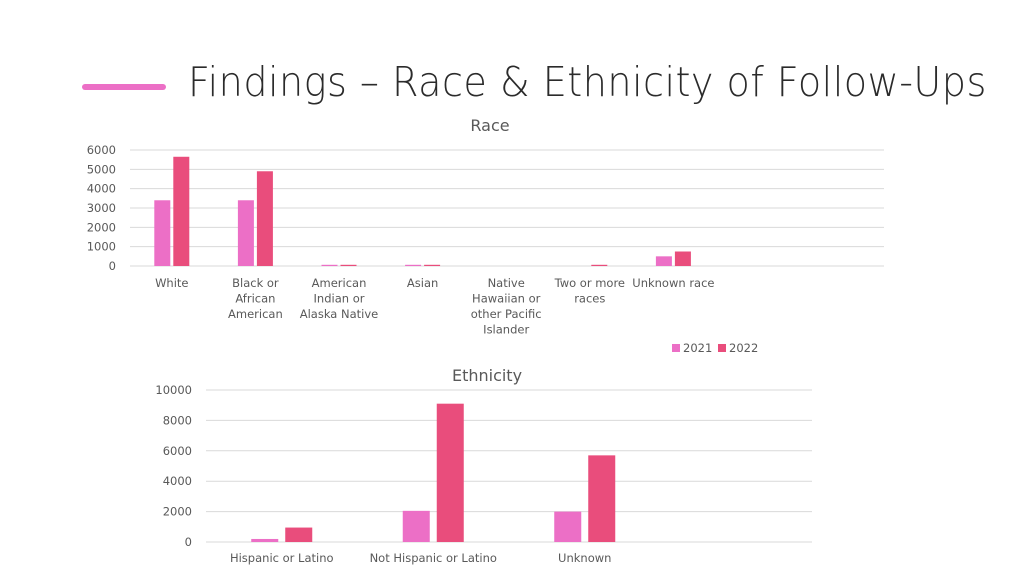  What do you see at coordinates (722, 348) in the screenshot?
I see `legend-swatch-2022` at bounding box center [722, 348].